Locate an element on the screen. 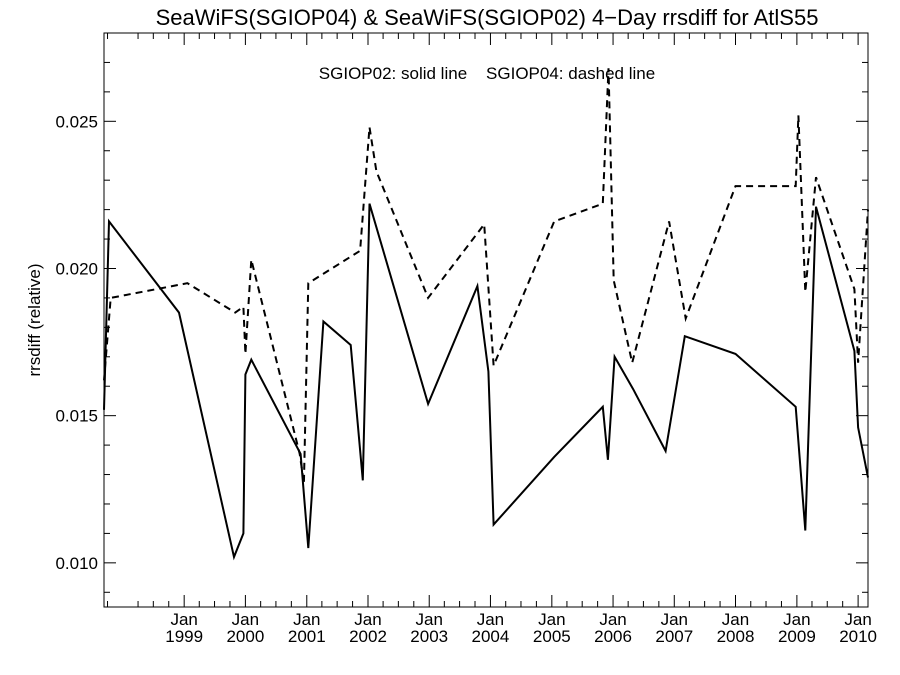 The width and height of the screenshot is (900, 675). x-tick-year-label: 2000 is located at coordinates (245, 636).